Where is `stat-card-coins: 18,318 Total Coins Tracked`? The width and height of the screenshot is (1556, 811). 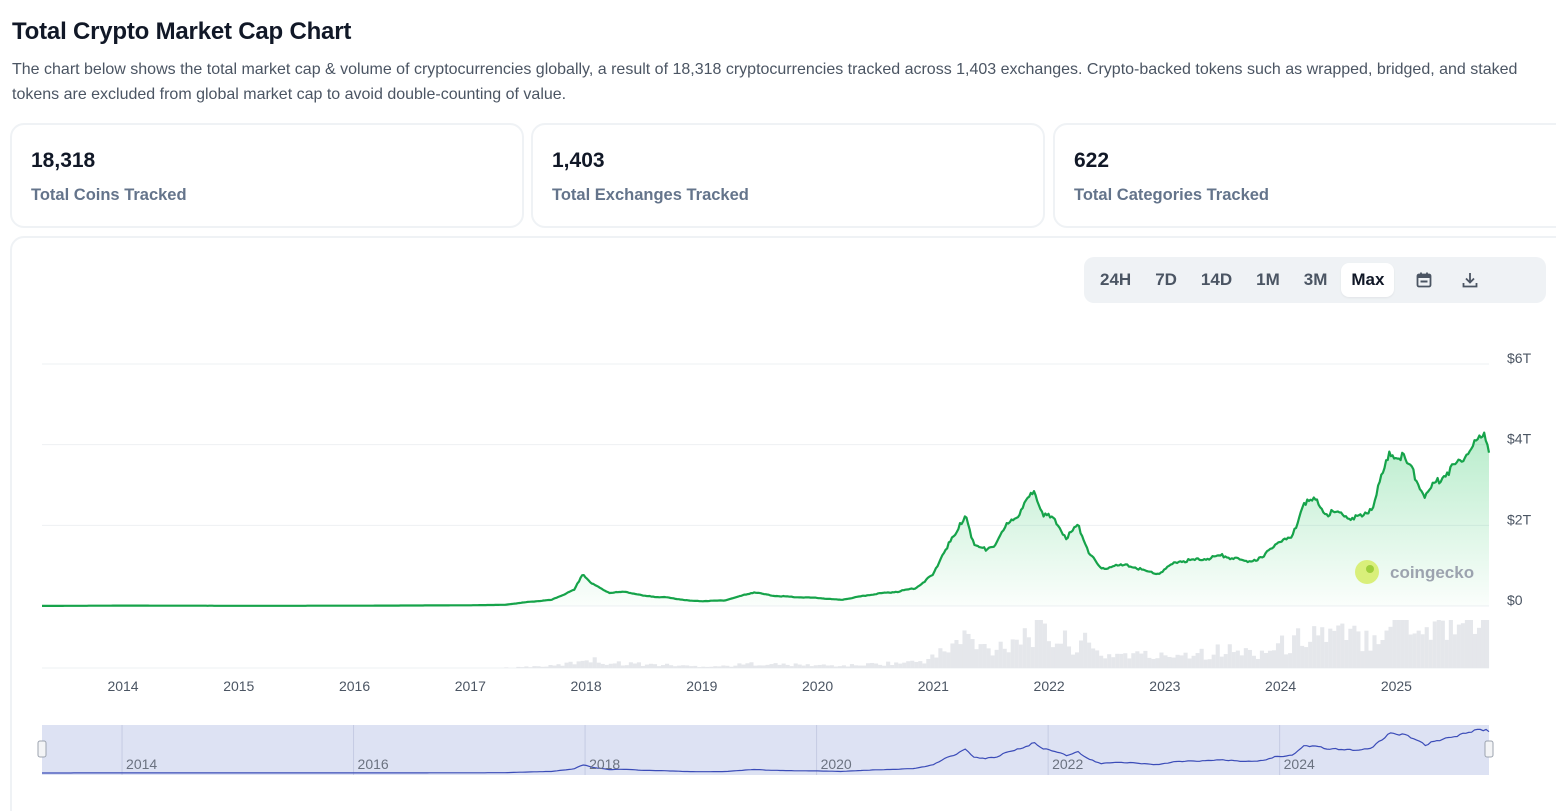 stat-card-coins: 18,318 Total Coins Tracked is located at coordinates (267, 175).